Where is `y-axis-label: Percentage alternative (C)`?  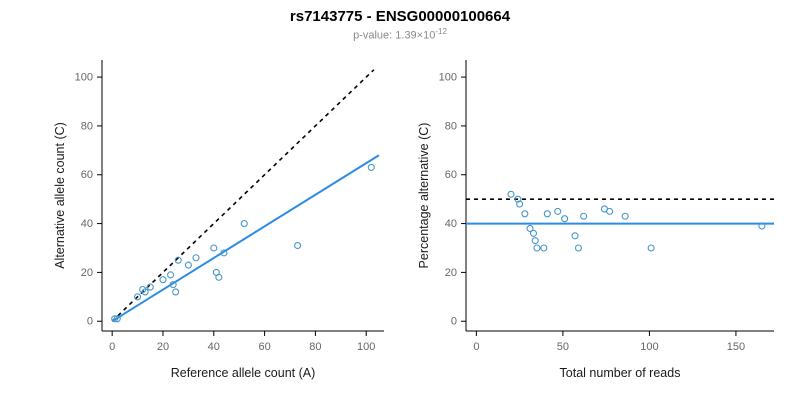
y-axis-label: Percentage alternative (C) is located at coordinates (424, 196).